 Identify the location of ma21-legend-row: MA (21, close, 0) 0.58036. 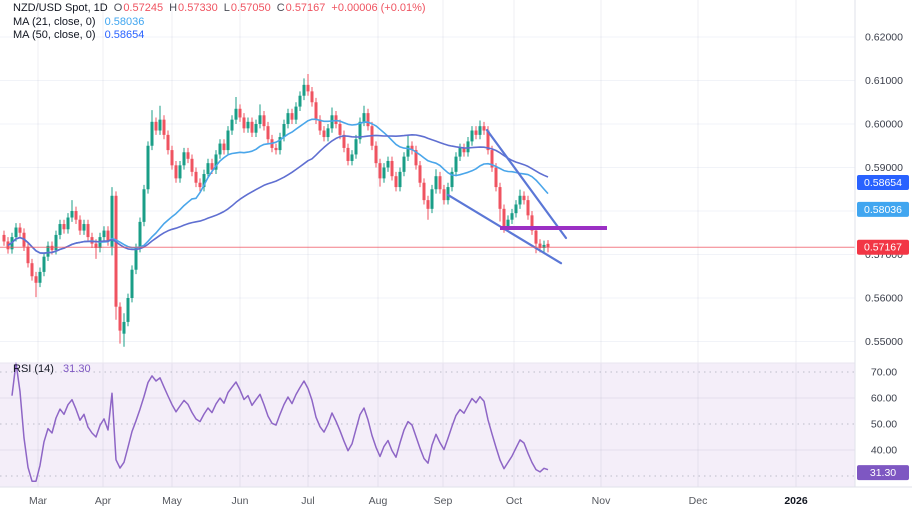
(219, 23).